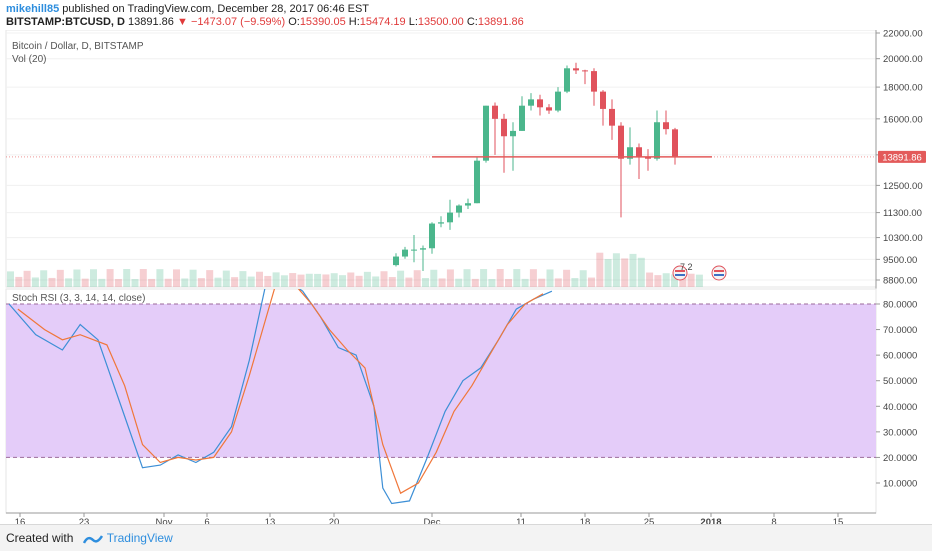 This screenshot has height=551, width=932. Describe the element at coordinates (89, 538) in the screenshot. I see `credit-line: Created with TradingView` at that location.